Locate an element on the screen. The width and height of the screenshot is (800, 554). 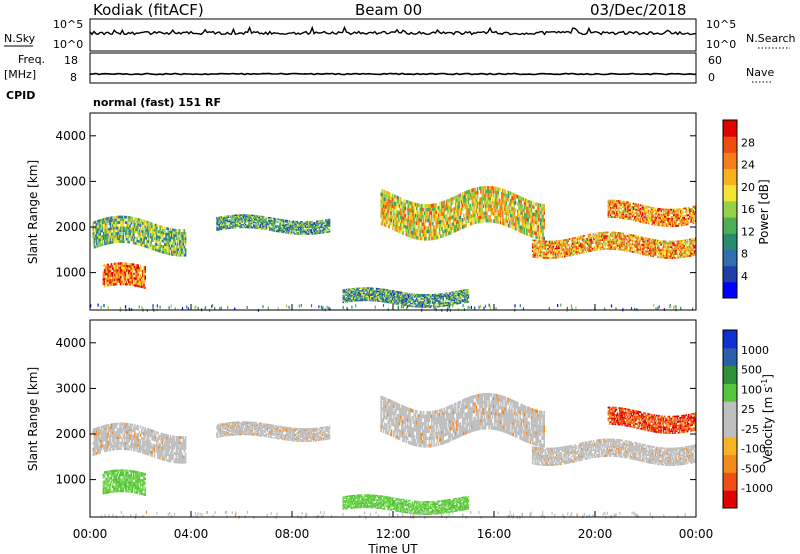
freq-trace is located at coordinates (392, 74).